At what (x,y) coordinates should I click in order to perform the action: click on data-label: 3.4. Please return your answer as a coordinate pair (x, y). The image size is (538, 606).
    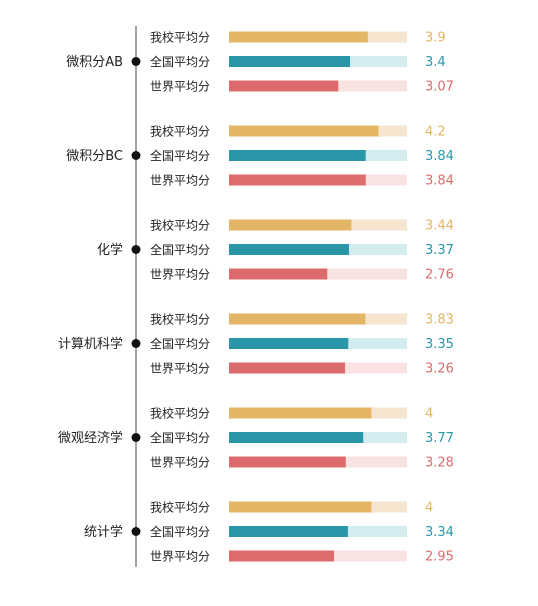
    Looking at the image, I should click on (435, 62).